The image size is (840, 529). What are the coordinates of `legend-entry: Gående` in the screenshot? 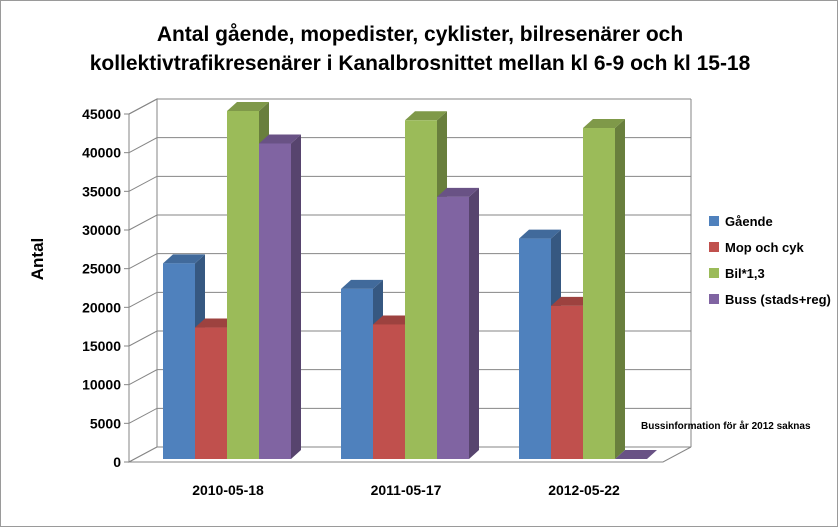 It's located at (749, 221).